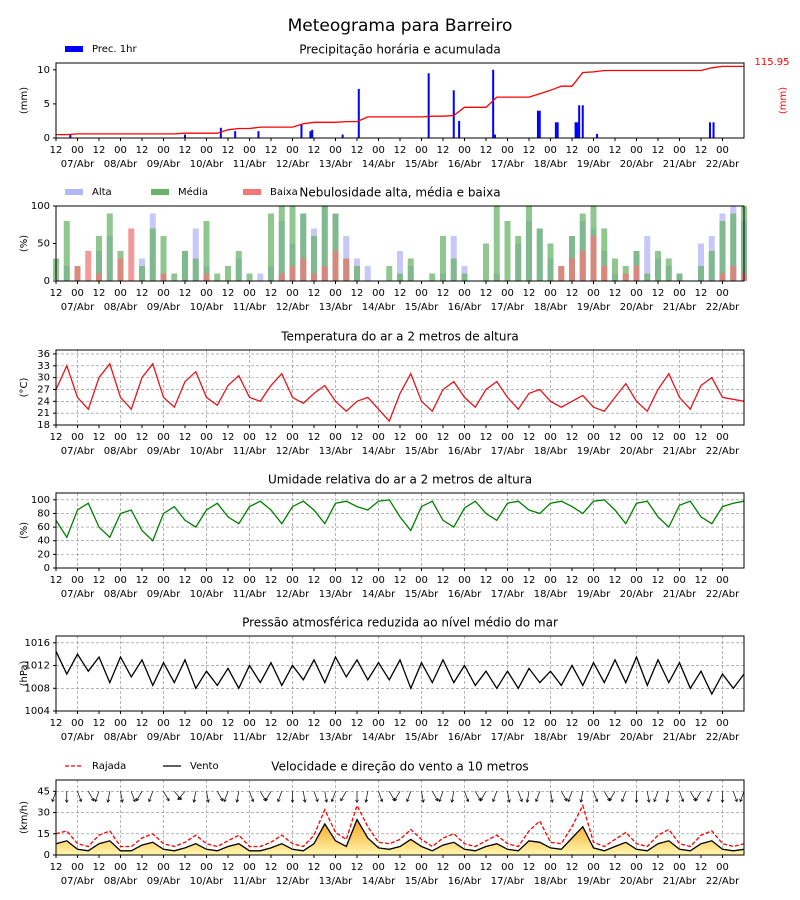 The image size is (800, 900). I want to click on y-tick-label: 100, so click(40, 500).